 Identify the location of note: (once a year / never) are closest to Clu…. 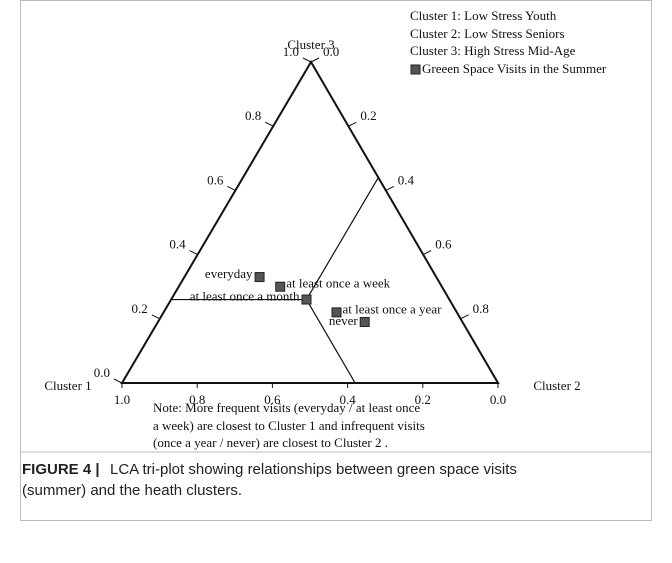
(270, 442).